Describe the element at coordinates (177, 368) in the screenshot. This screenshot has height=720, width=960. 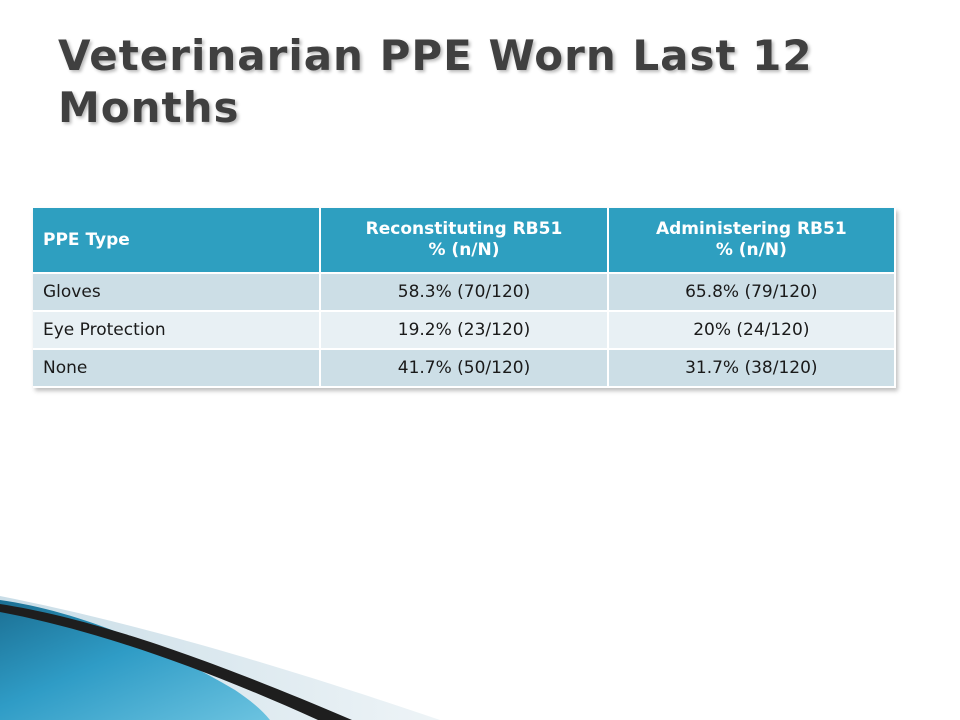
I see `cell-ppe-type: None` at that location.